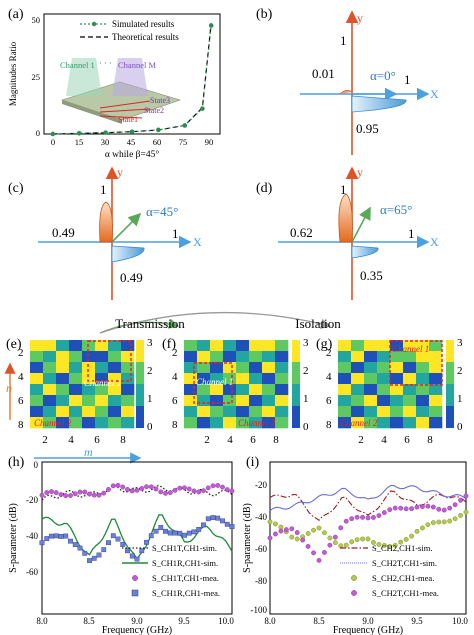 This screenshot has width=474, height=635. What do you see at coordinates (162, 211) in the screenshot?
I see `alpha-c: α=45°` at bounding box center [162, 211].